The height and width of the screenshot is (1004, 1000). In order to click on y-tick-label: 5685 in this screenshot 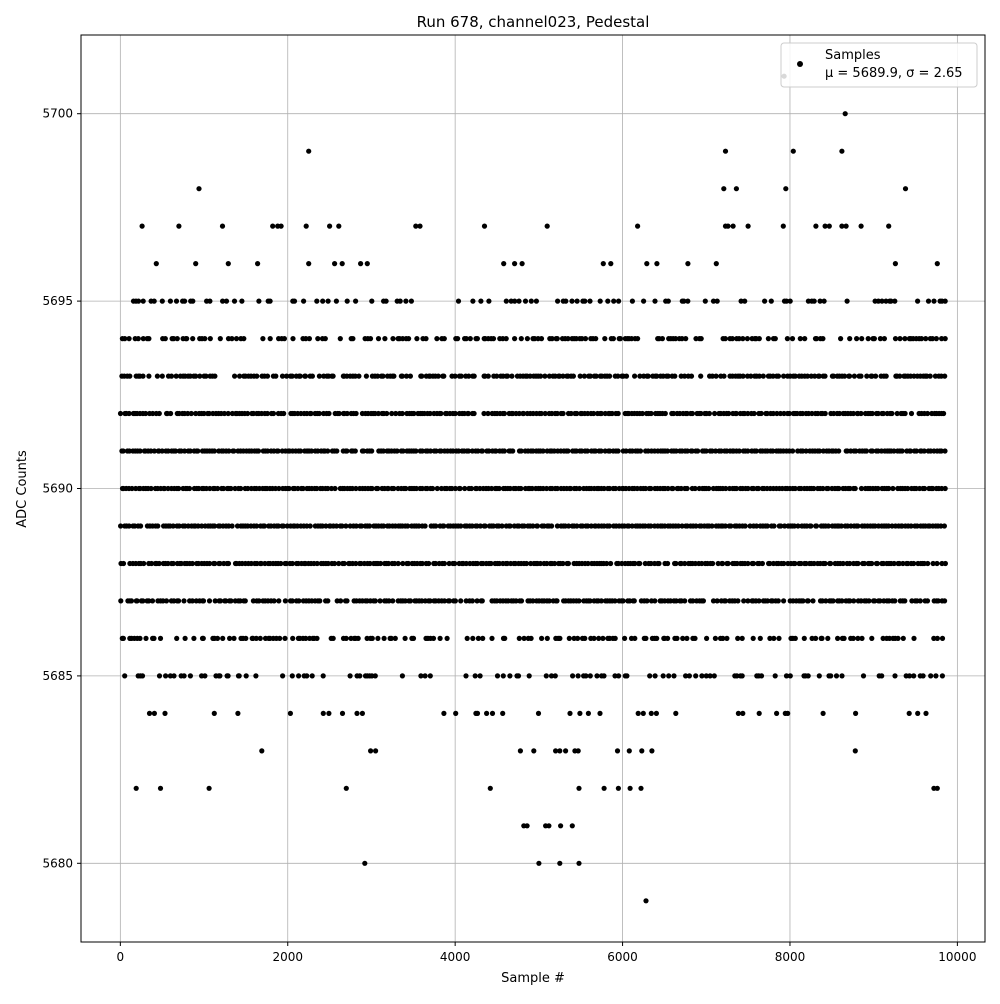, I will do `click(57, 676)`.